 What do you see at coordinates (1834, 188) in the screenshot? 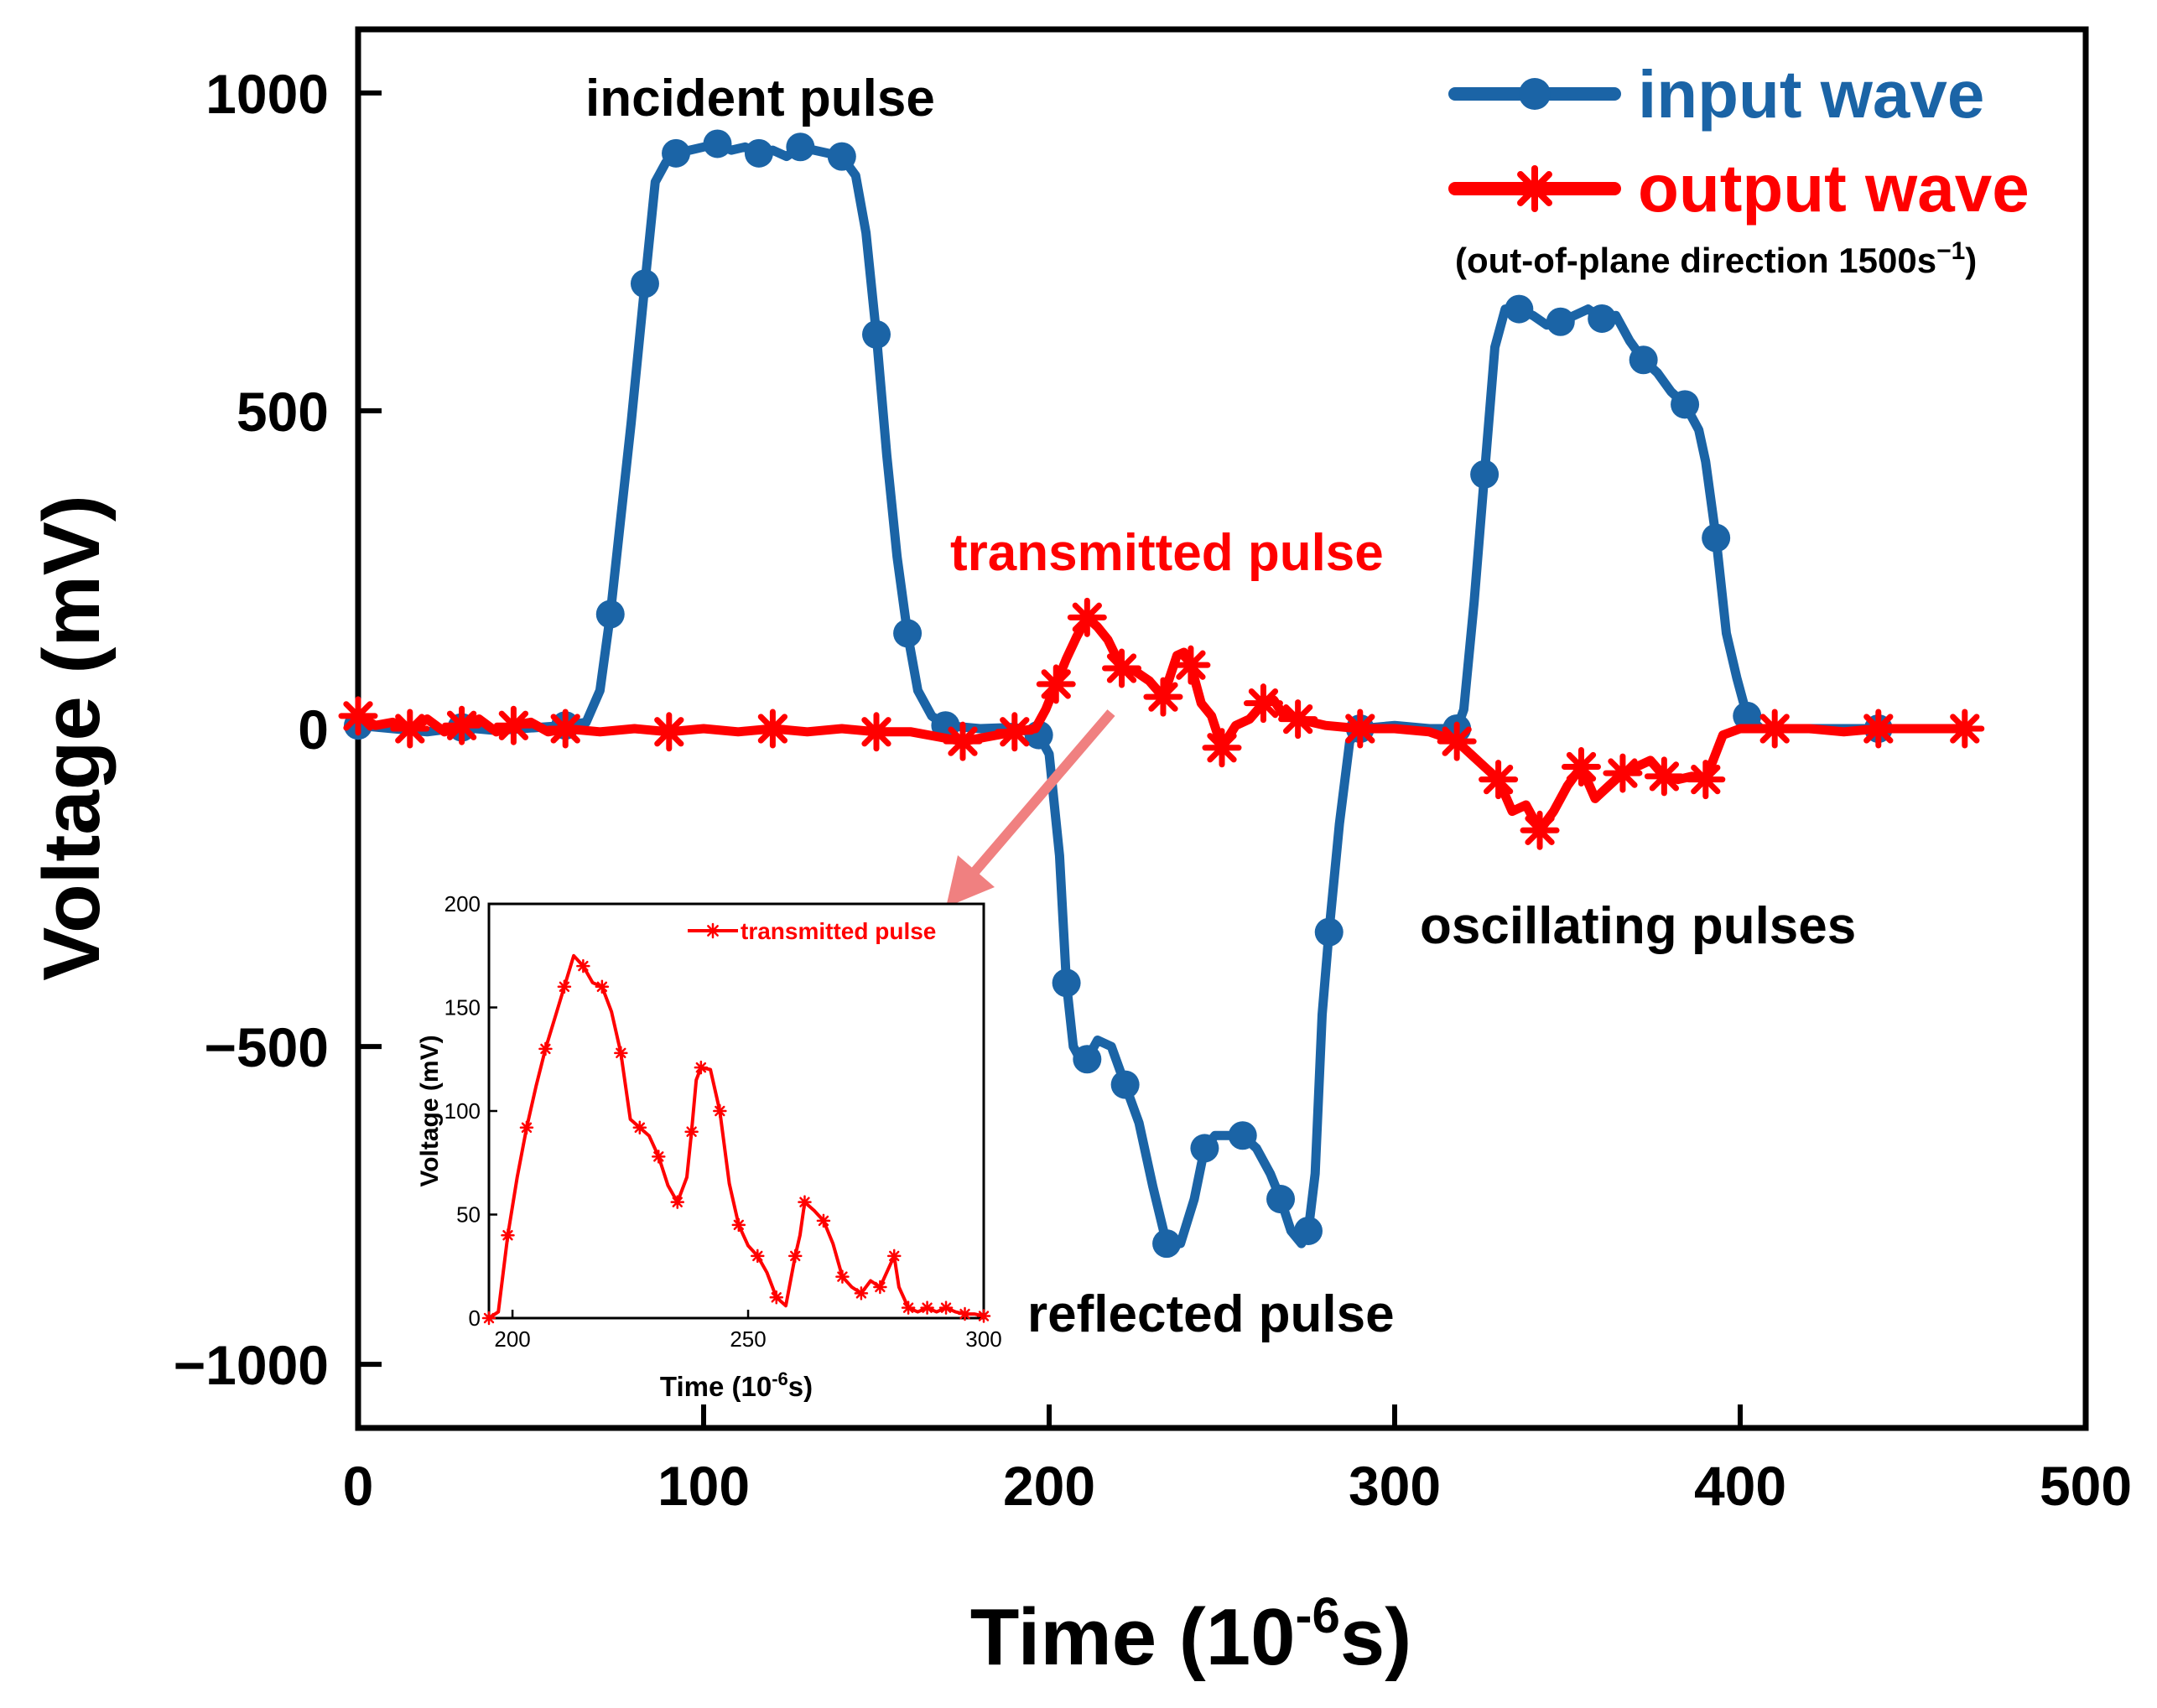
I see `legend-label-output: output wave` at bounding box center [1834, 188].